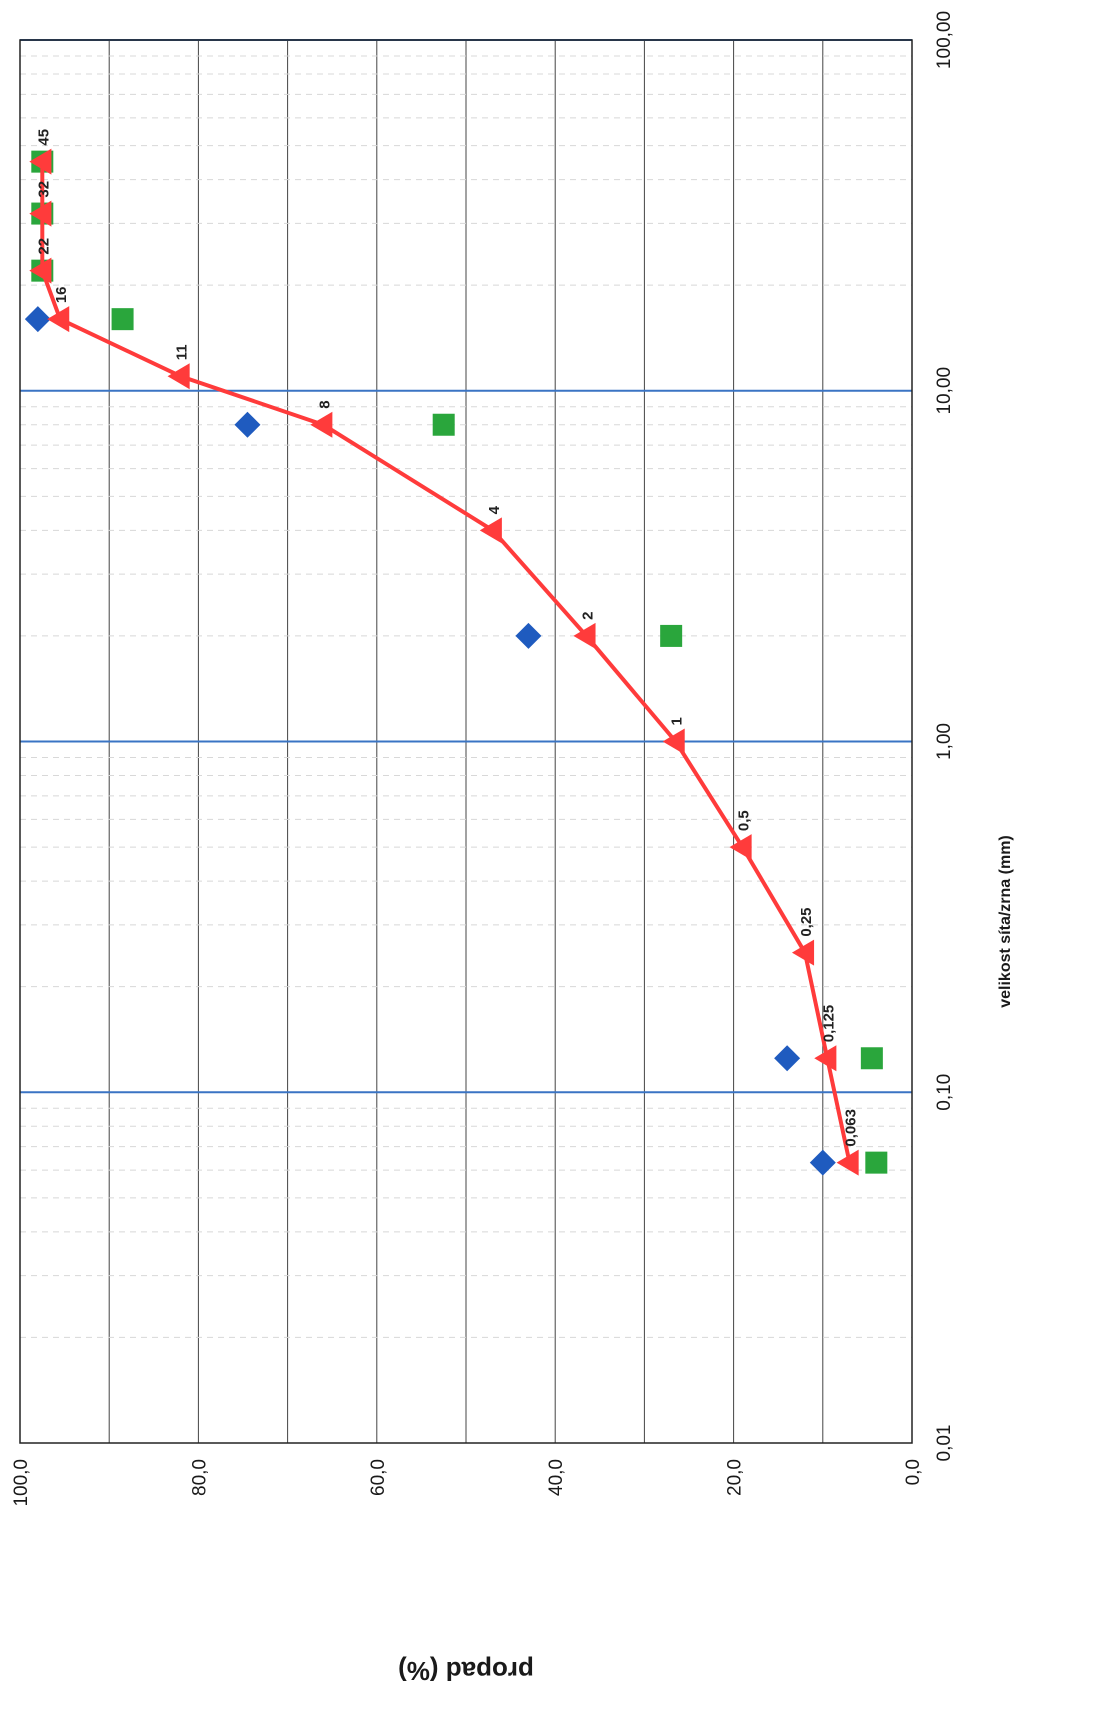 The image size is (1113, 1714). I want to click on x-axis-title: velikost síta/zrna (mm), so click(1005, 921).